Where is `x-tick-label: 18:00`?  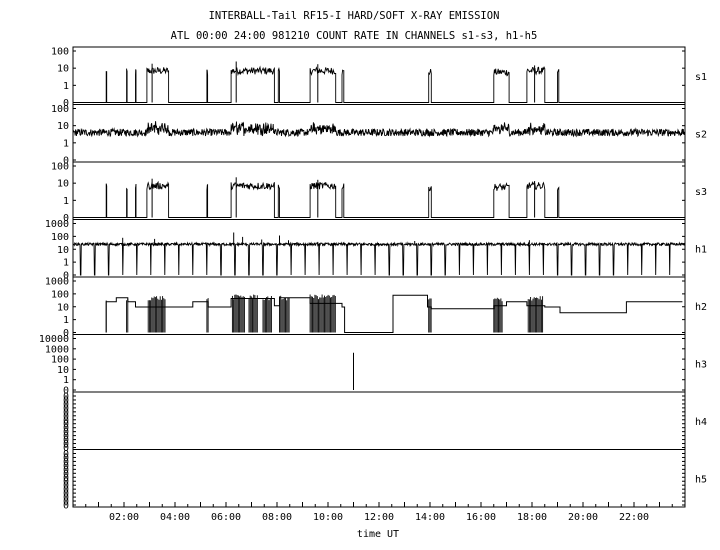
x-tick-label: 18:00 is located at coordinates (532, 517).